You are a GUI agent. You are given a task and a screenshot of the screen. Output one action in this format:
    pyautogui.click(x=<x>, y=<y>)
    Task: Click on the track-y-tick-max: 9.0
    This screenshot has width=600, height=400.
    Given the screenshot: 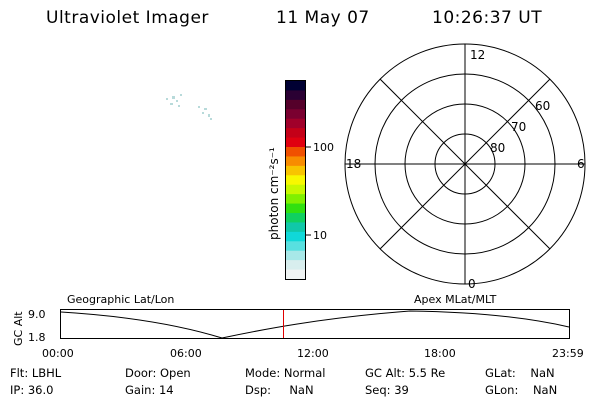 What is the action you would take?
    pyautogui.click(x=37, y=314)
    